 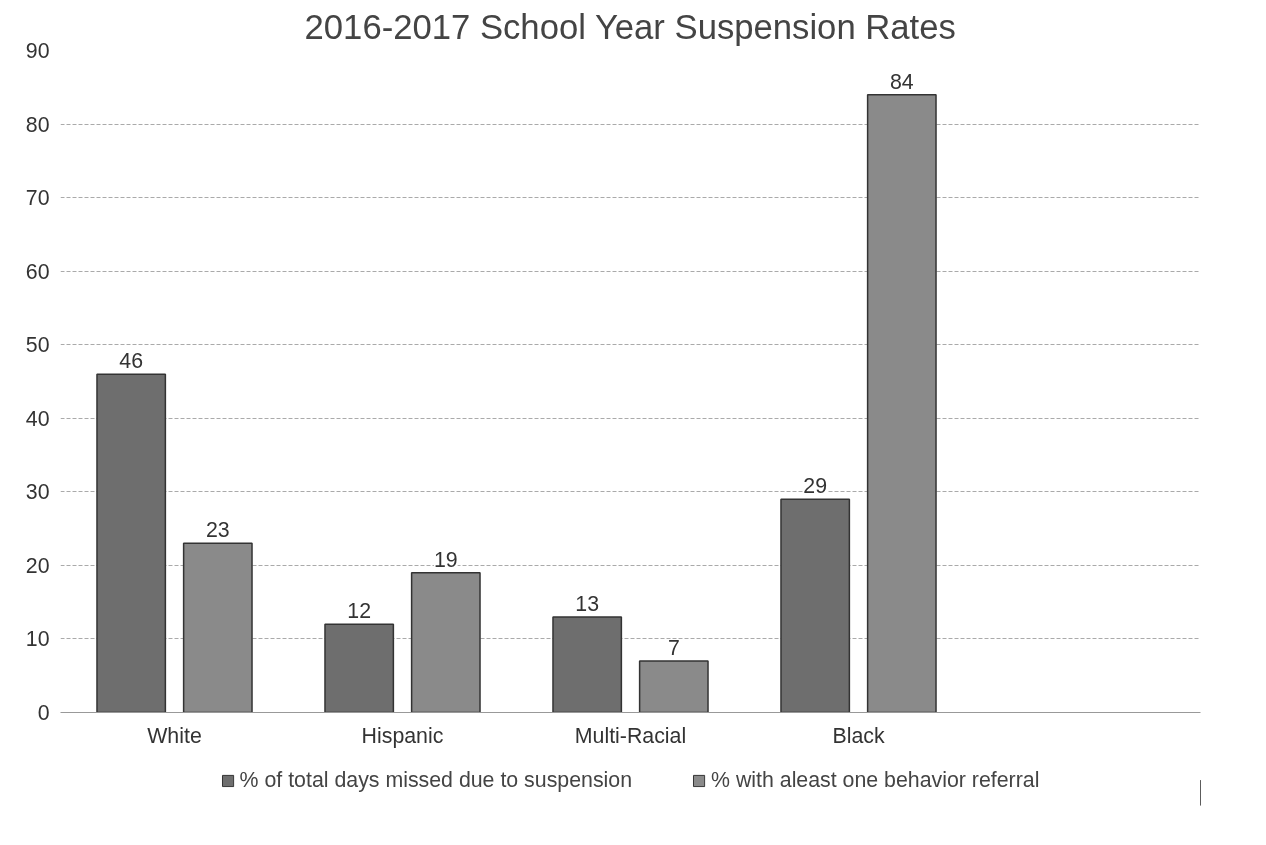 What do you see at coordinates (630, 26) in the screenshot?
I see `chart-title: 2016-2017 School Year Suspension Rates` at bounding box center [630, 26].